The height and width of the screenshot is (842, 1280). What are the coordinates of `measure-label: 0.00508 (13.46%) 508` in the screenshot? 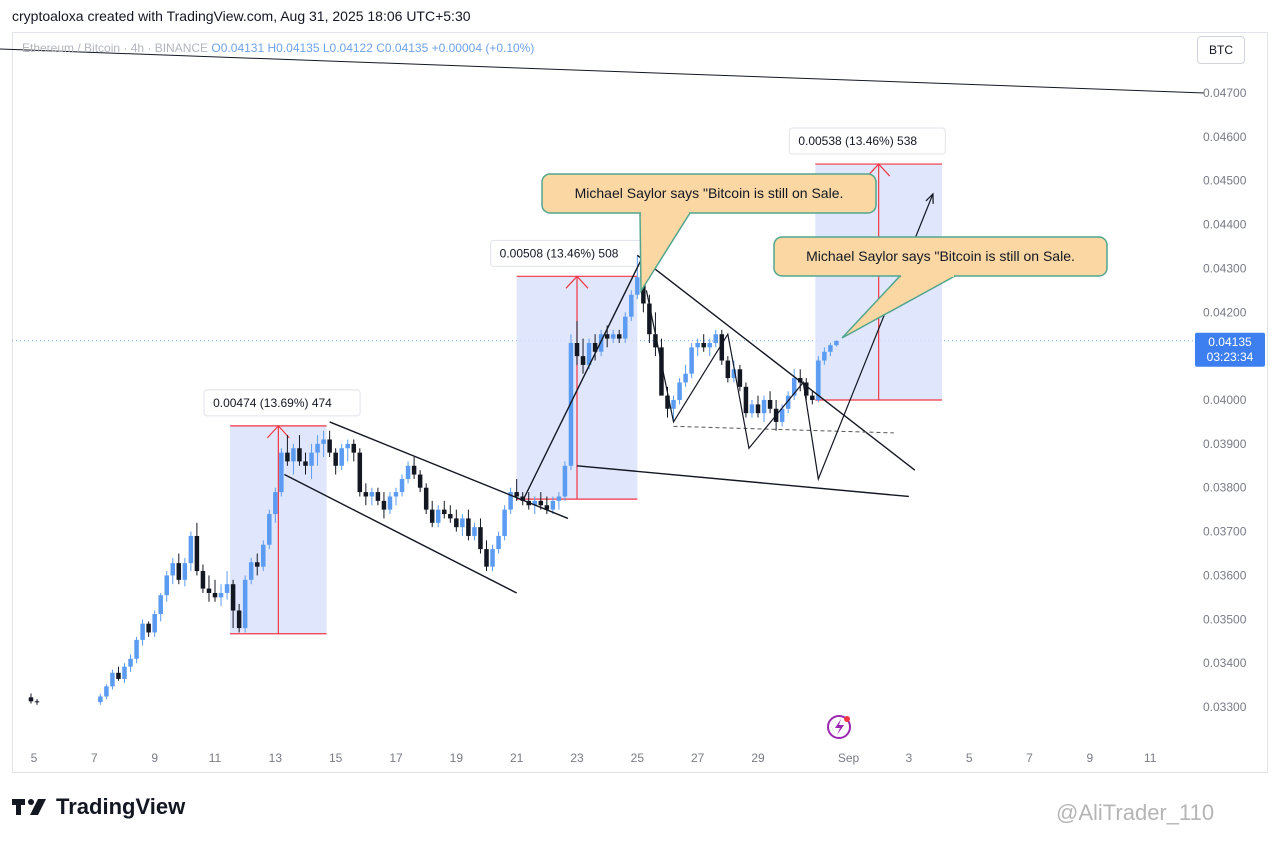 It's located at (559, 253).